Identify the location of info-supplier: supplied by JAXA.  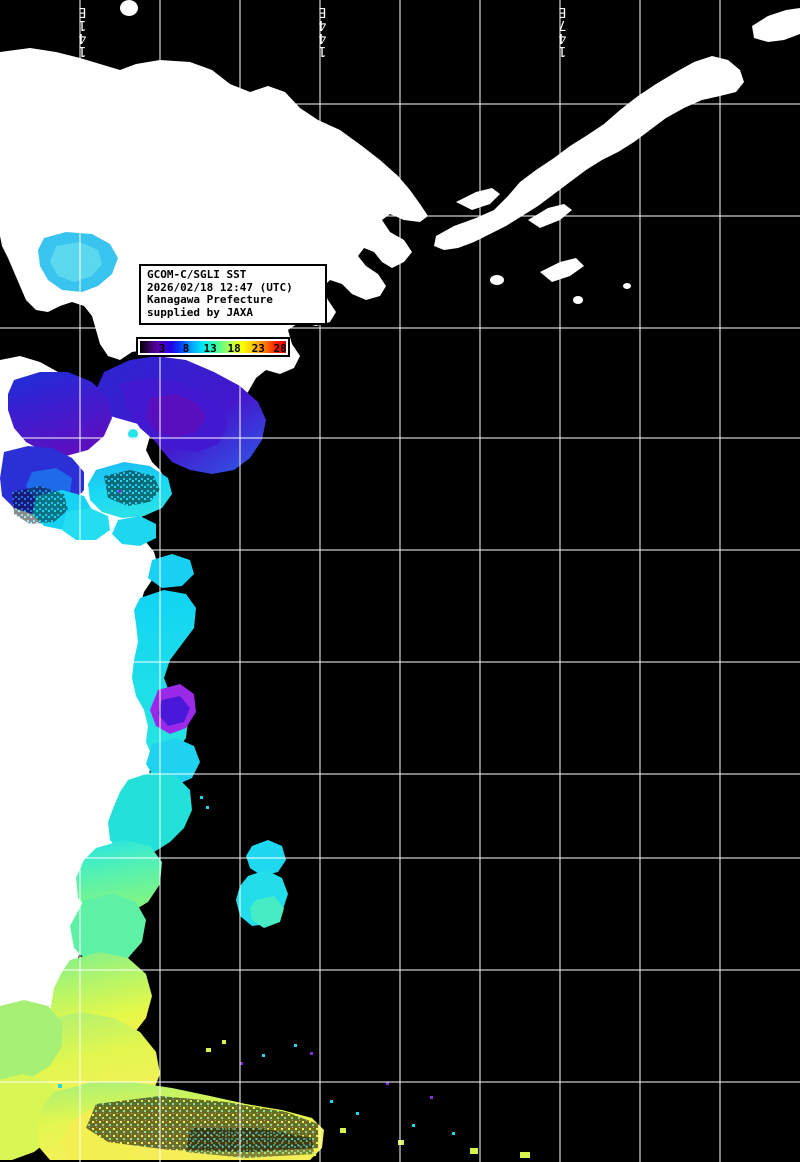
(200, 312).